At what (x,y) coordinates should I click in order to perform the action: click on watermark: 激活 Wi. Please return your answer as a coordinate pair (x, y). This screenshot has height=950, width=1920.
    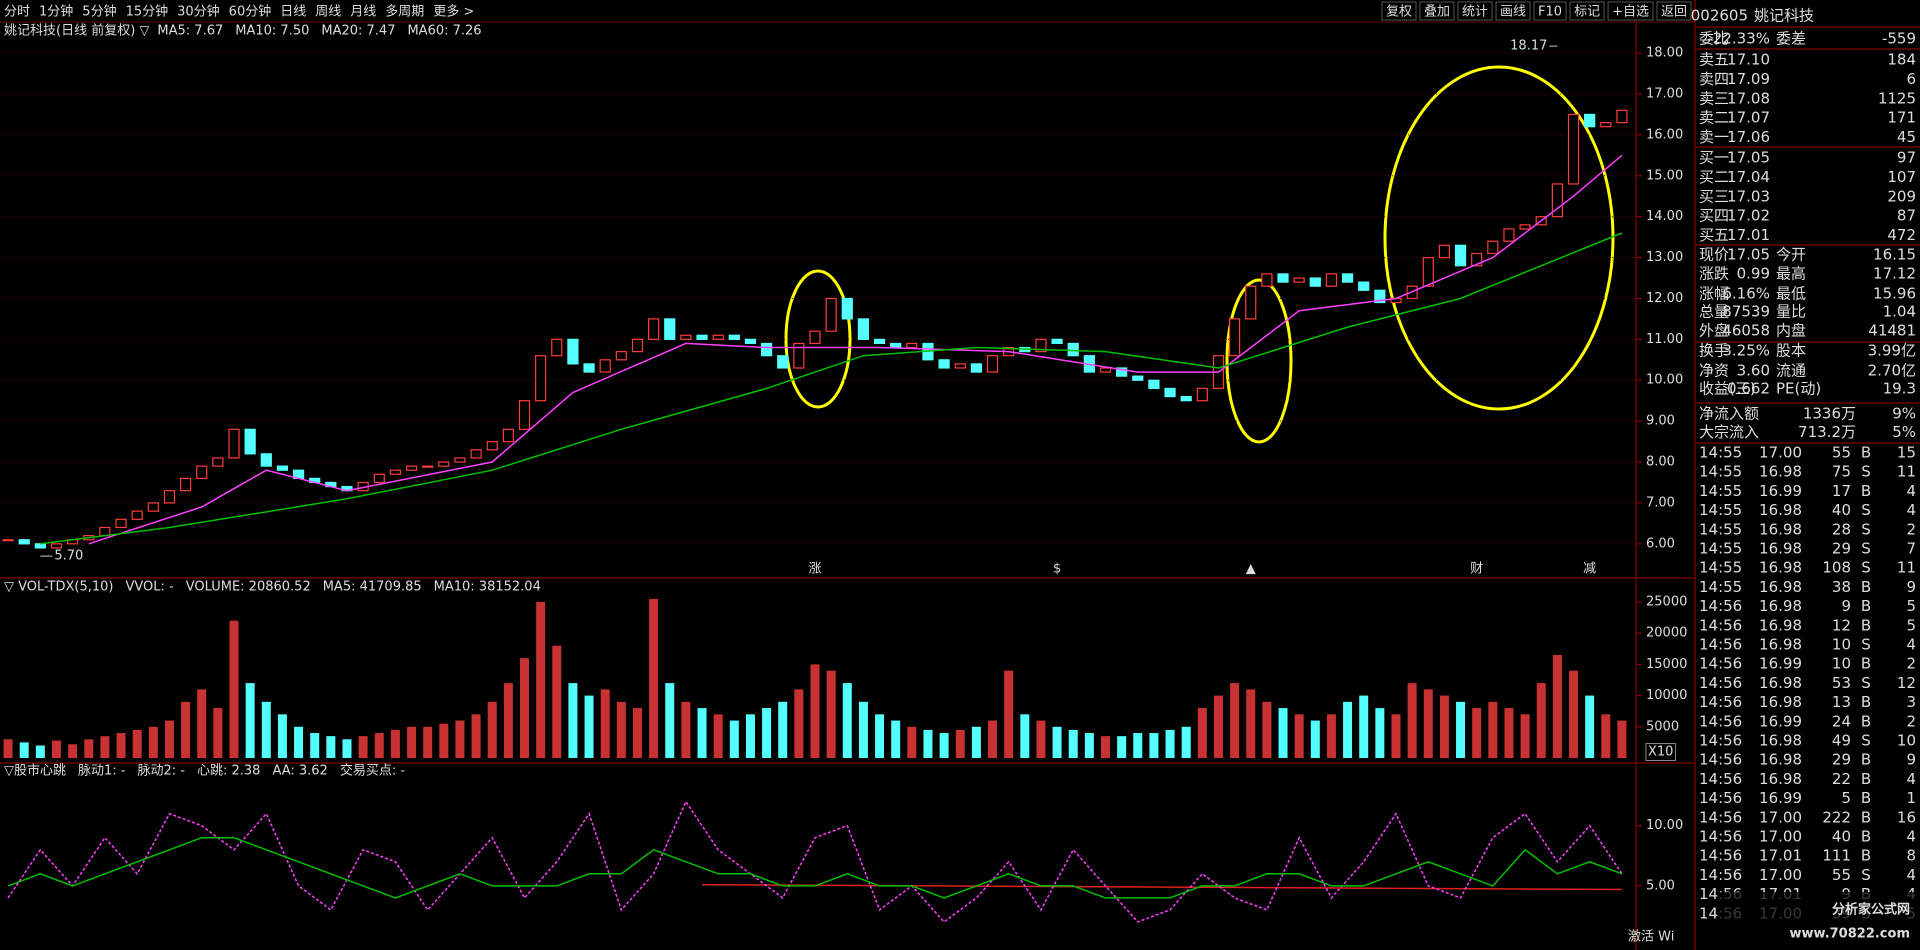
    Looking at the image, I should click on (1651, 937).